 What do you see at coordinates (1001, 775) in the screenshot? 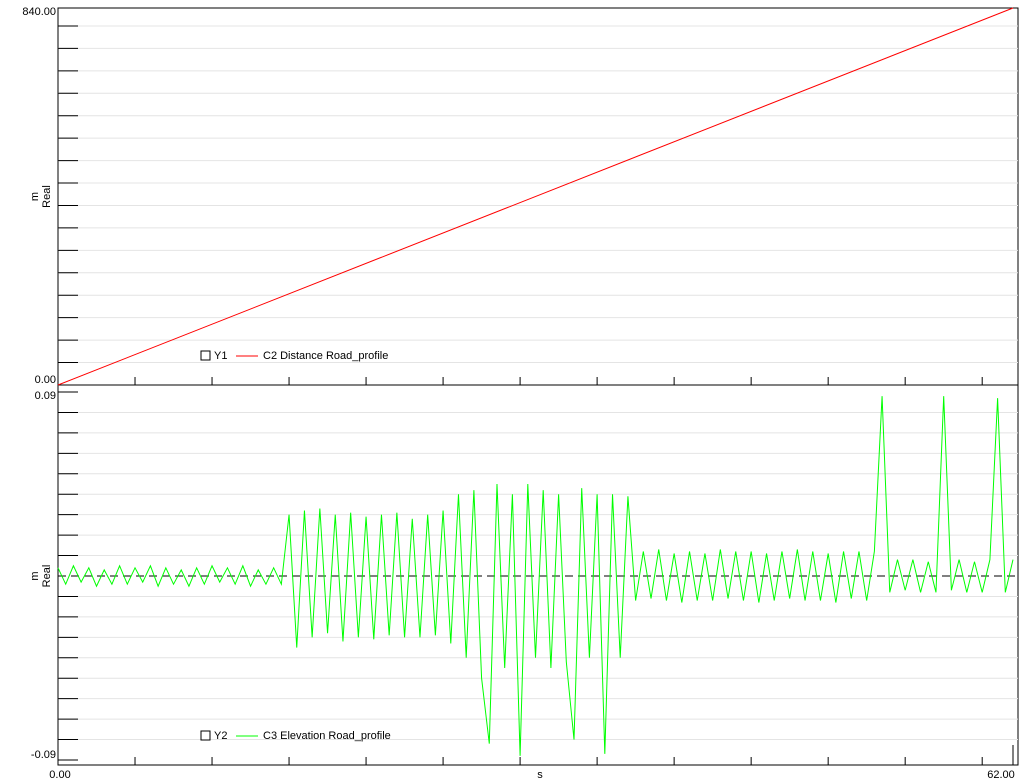
I see `x-tick-label: 62.00` at bounding box center [1001, 775].